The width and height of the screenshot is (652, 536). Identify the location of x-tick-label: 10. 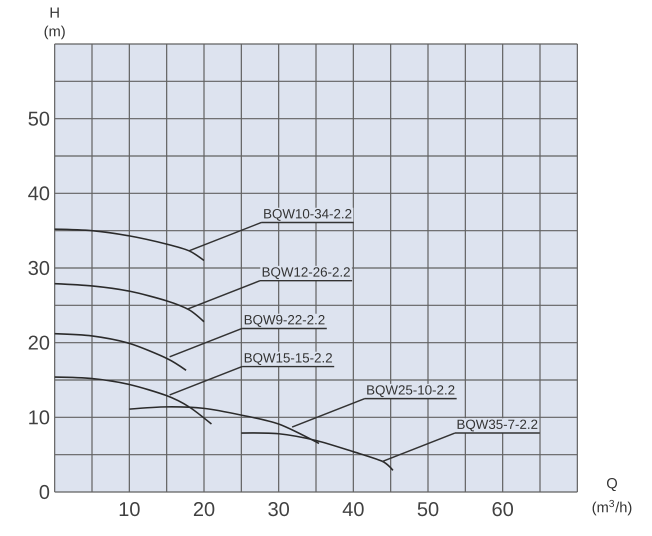
(130, 509).